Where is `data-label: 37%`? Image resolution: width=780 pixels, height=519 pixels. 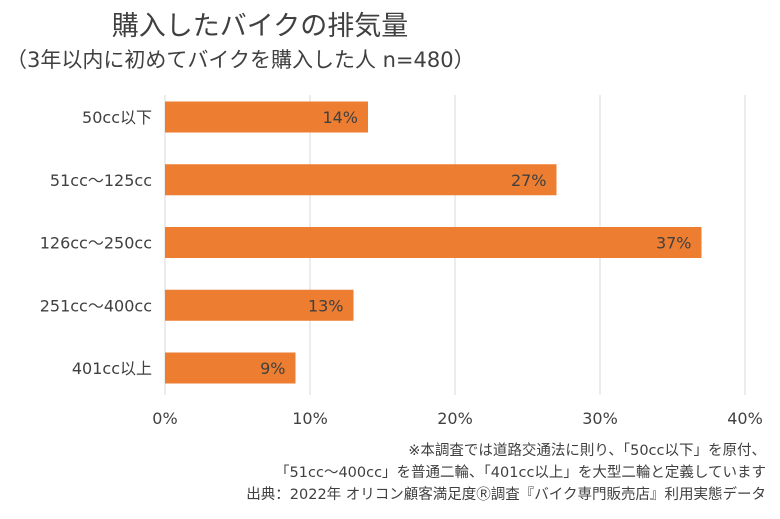
data-label: 37% is located at coordinates (674, 243).